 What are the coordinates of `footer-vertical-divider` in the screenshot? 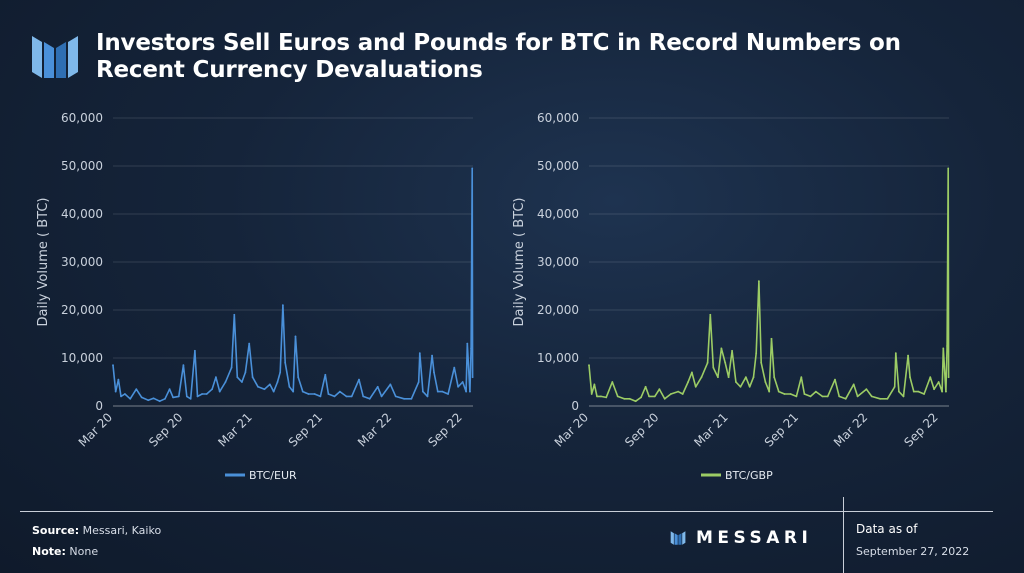 It's located at (843, 535).